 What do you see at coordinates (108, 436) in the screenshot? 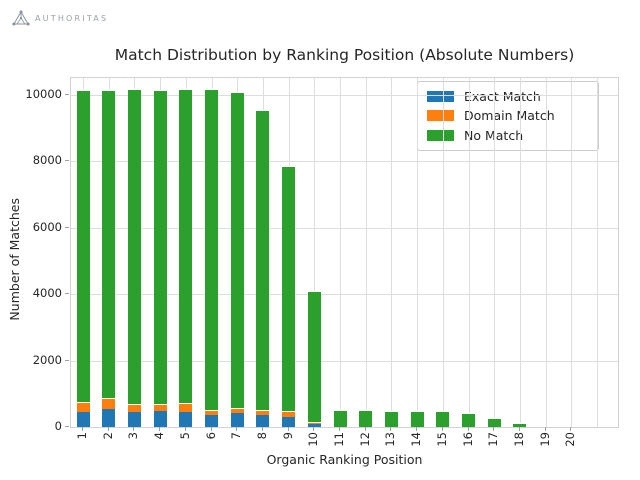
I see `x-tick-label-2: 2` at bounding box center [108, 436].